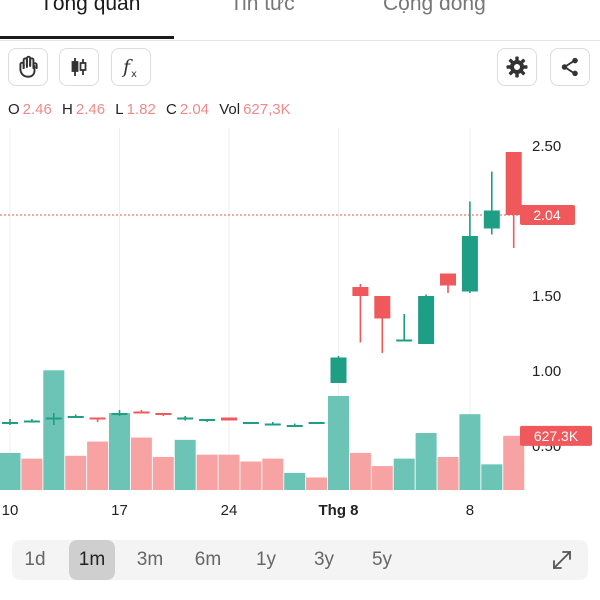  Describe the element at coordinates (10, 510) in the screenshot. I see `x-tick-label: 10` at that location.